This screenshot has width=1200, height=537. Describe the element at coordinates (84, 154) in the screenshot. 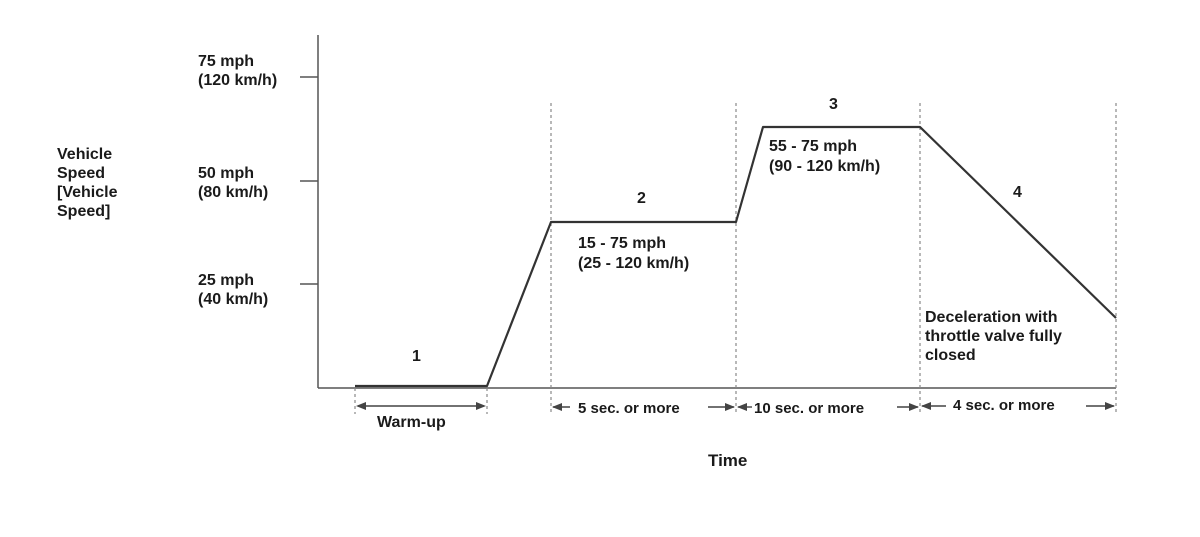

I see `y-axis-label-line-1: Vehicle` at that location.